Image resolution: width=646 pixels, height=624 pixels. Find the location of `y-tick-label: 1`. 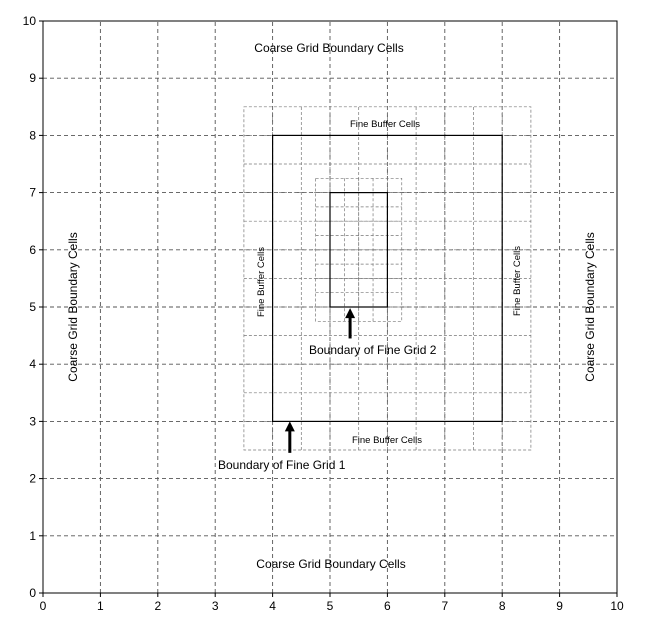

y-tick-label: 1 is located at coordinates (32, 536).